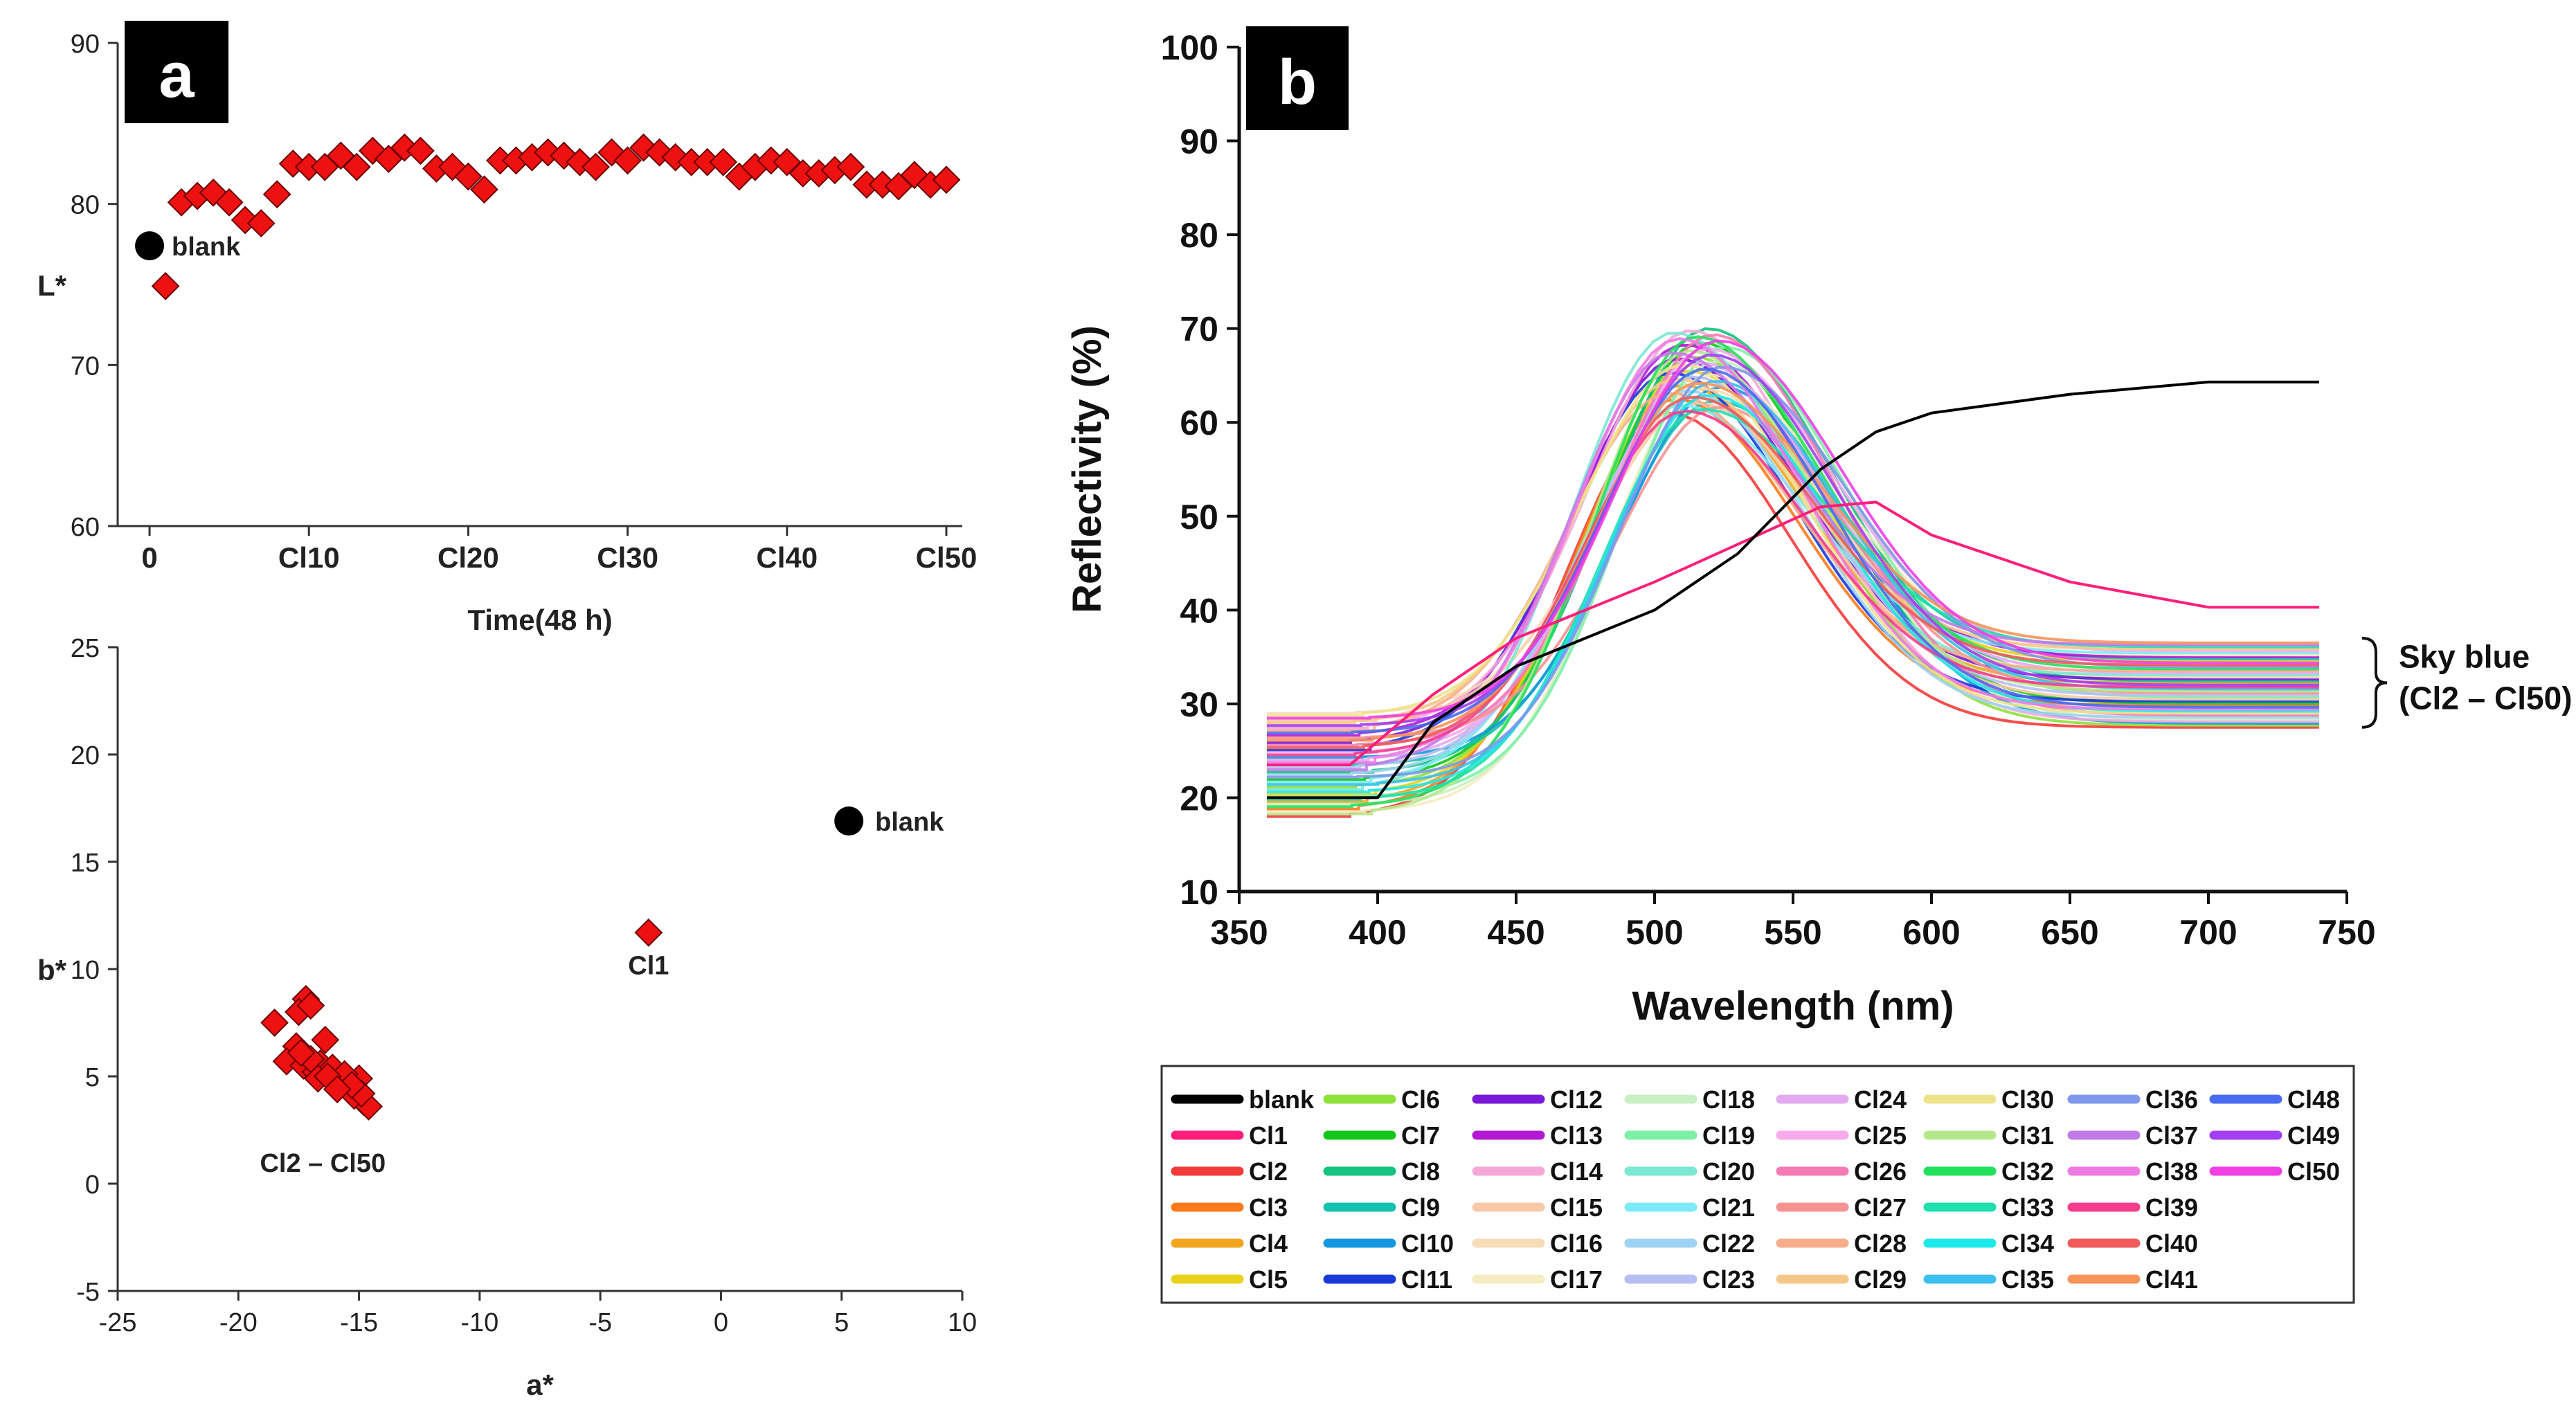  I want to click on legend-label: Cl34, so click(2027, 1243).